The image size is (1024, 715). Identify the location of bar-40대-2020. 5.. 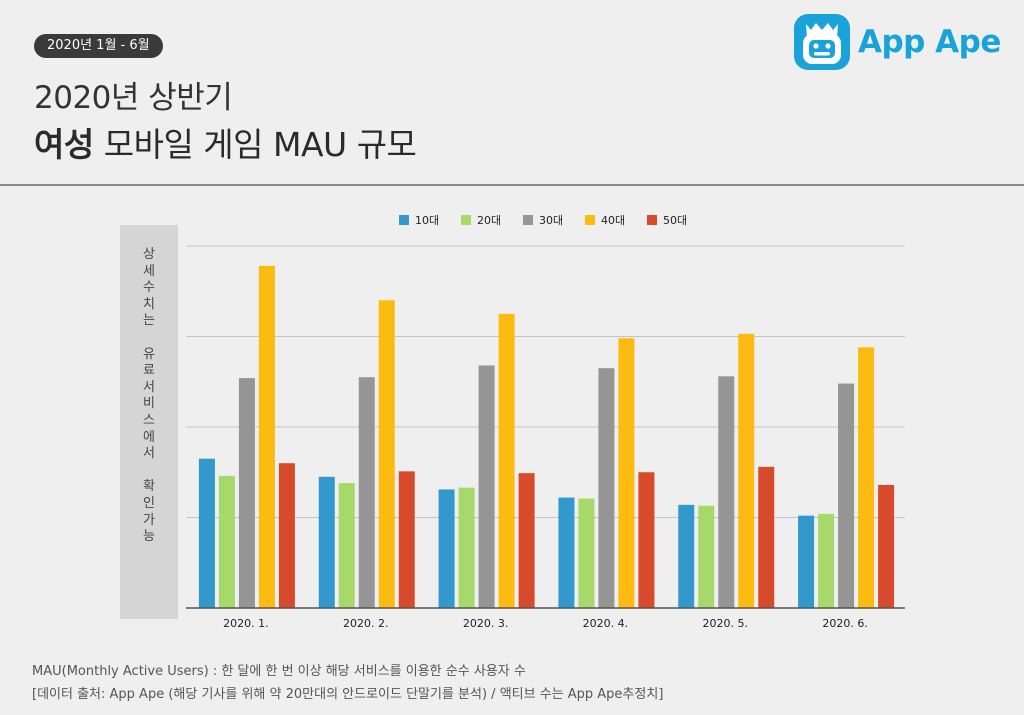
(746, 470).